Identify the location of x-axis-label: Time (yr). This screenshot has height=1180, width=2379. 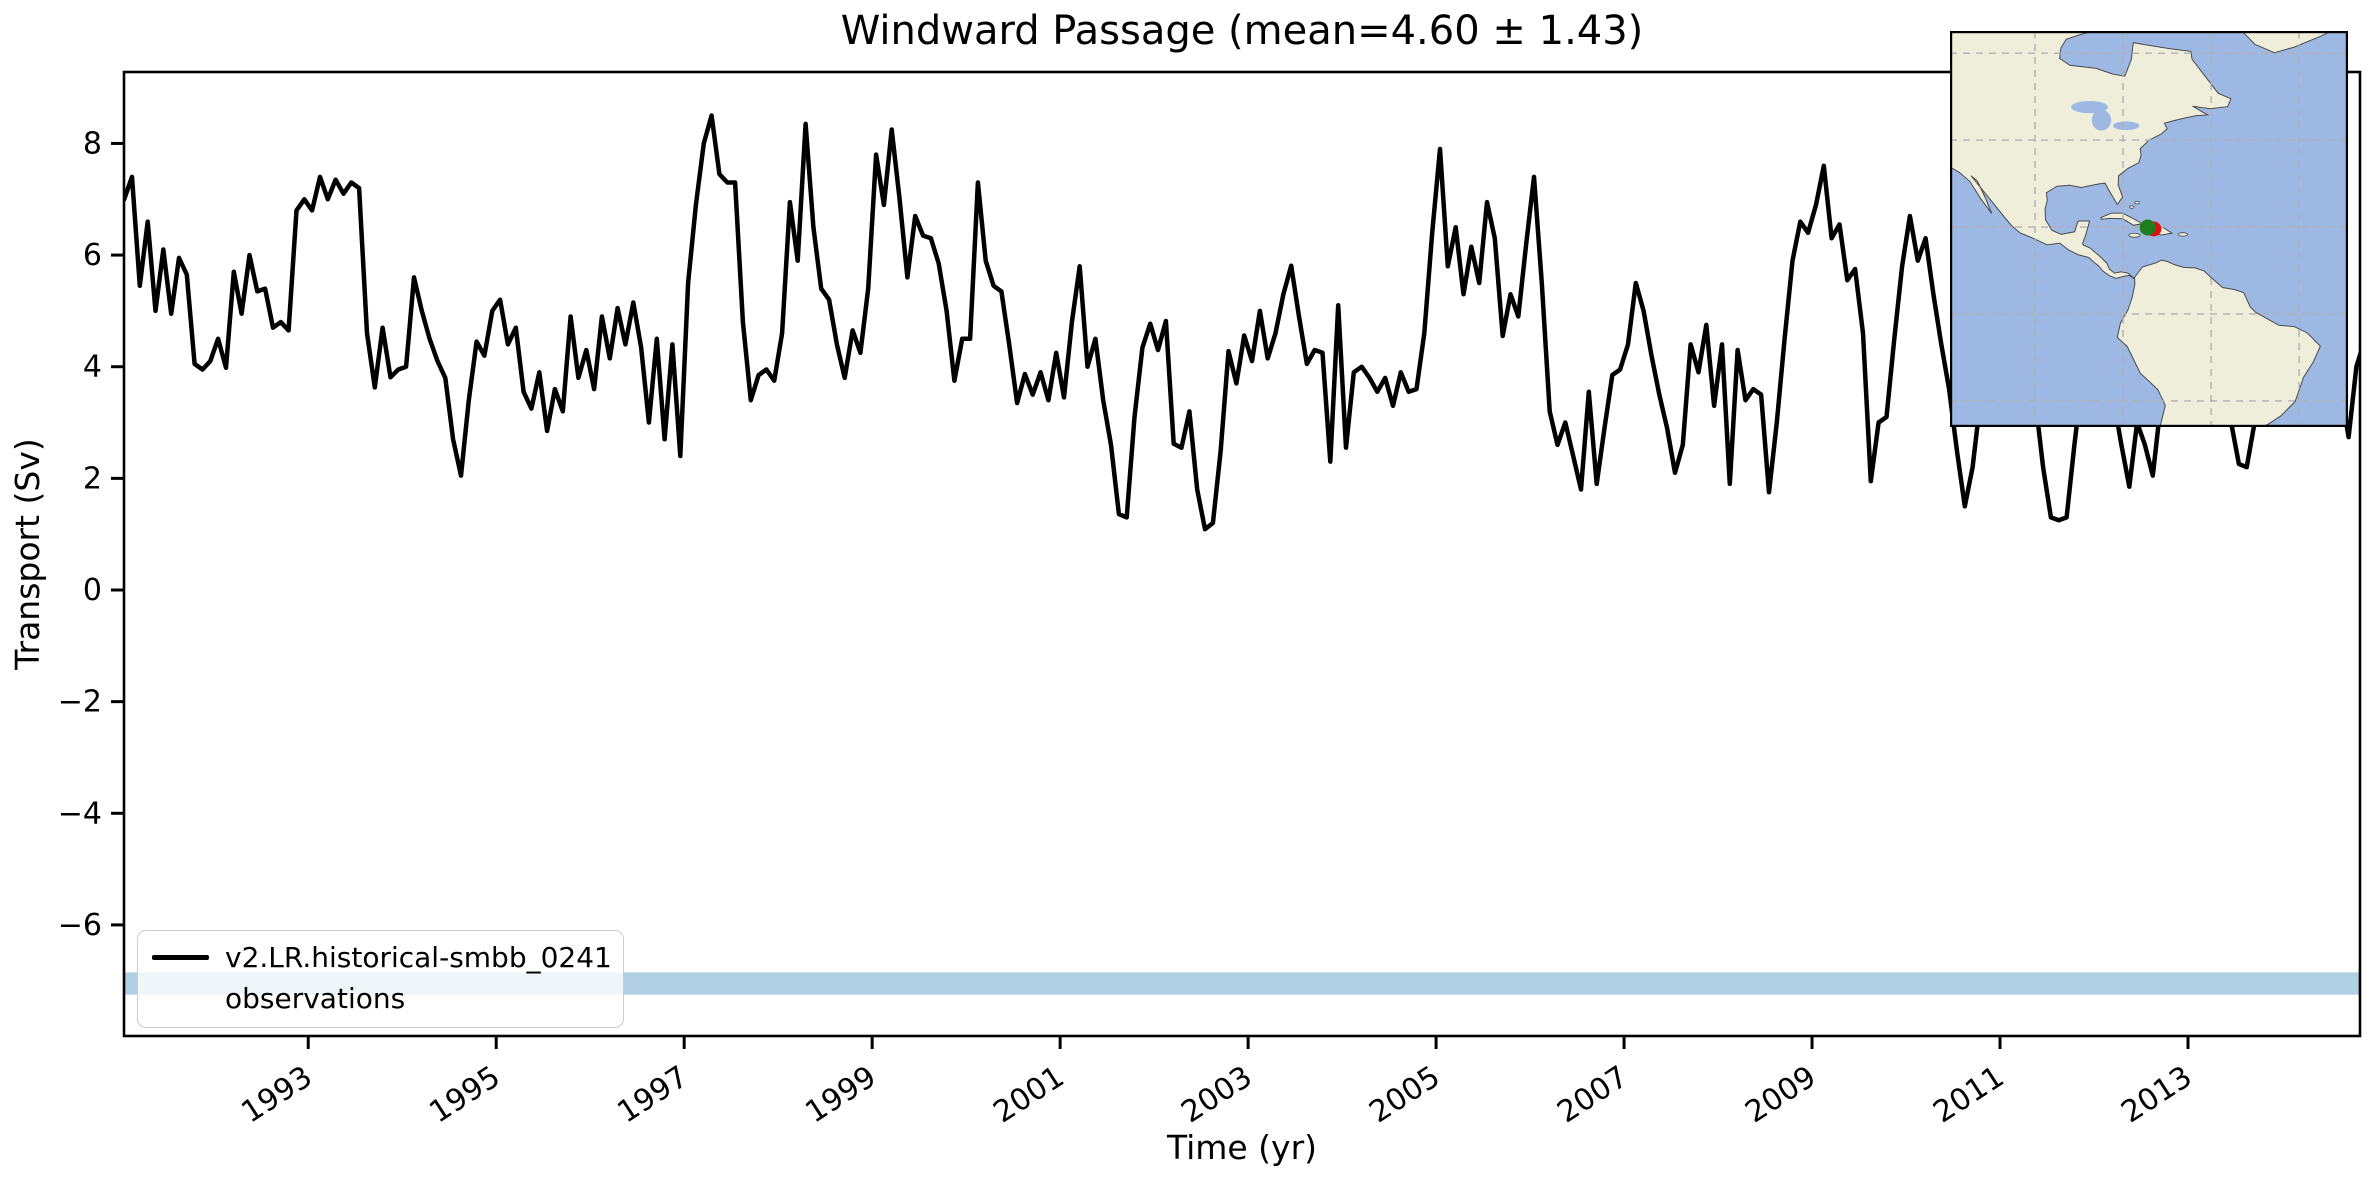
(1242, 1147).